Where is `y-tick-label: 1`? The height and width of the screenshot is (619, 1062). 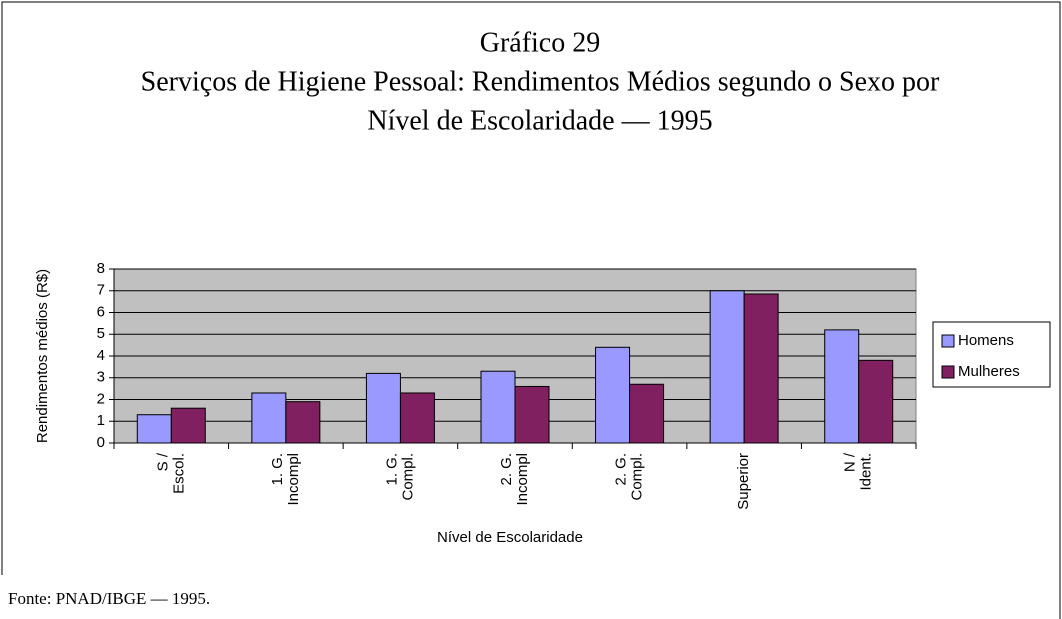 y-tick-label: 1 is located at coordinates (101, 420).